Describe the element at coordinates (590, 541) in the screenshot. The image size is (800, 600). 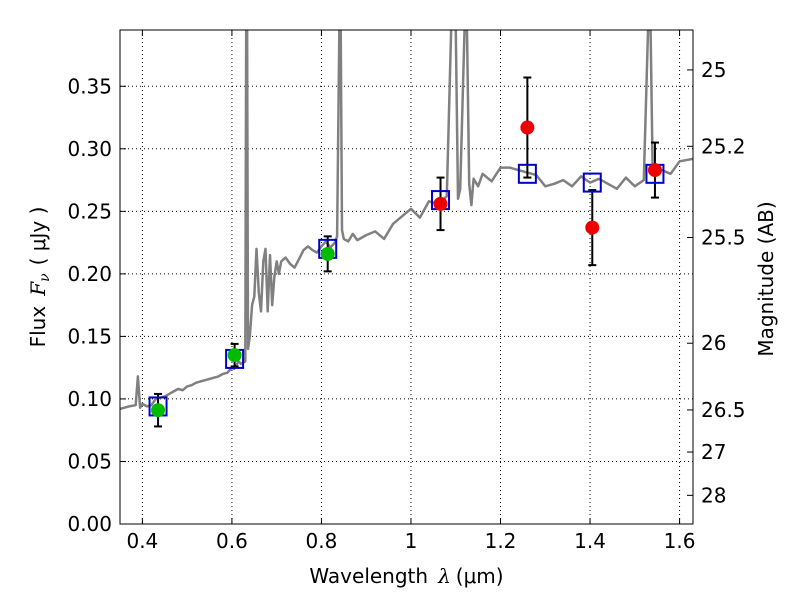
I see `x-tick-label: 1.4` at that location.